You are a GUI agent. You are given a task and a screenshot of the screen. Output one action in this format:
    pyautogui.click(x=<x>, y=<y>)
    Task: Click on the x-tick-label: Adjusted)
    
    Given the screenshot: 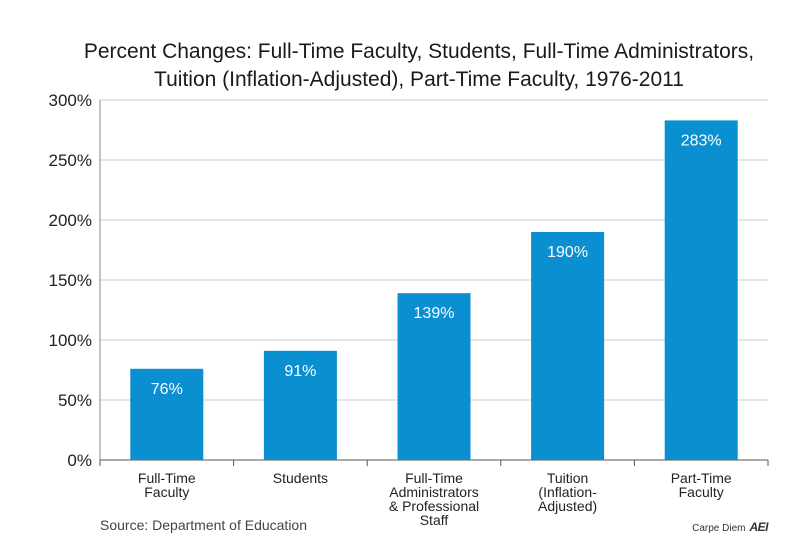 What is the action you would take?
    pyautogui.click(x=567, y=506)
    